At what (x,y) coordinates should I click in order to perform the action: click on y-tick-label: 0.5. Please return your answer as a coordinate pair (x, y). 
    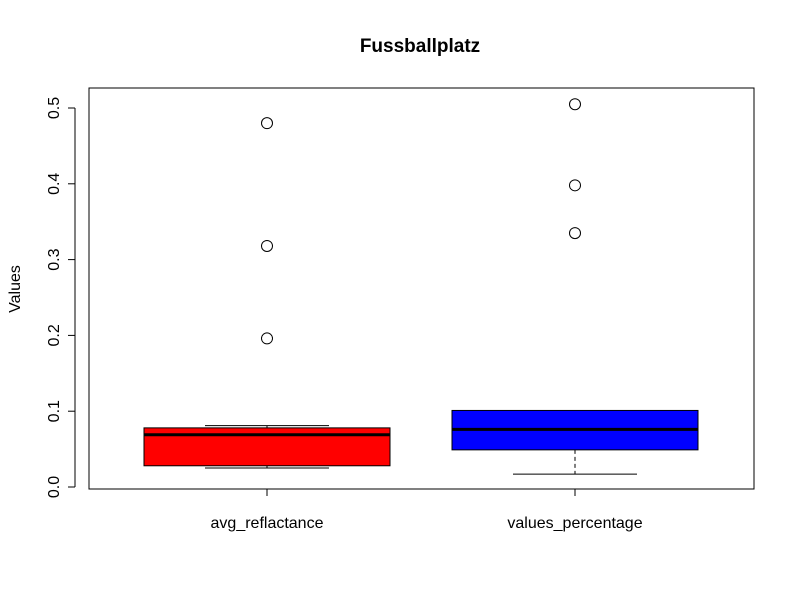
    Looking at the image, I should click on (54, 108).